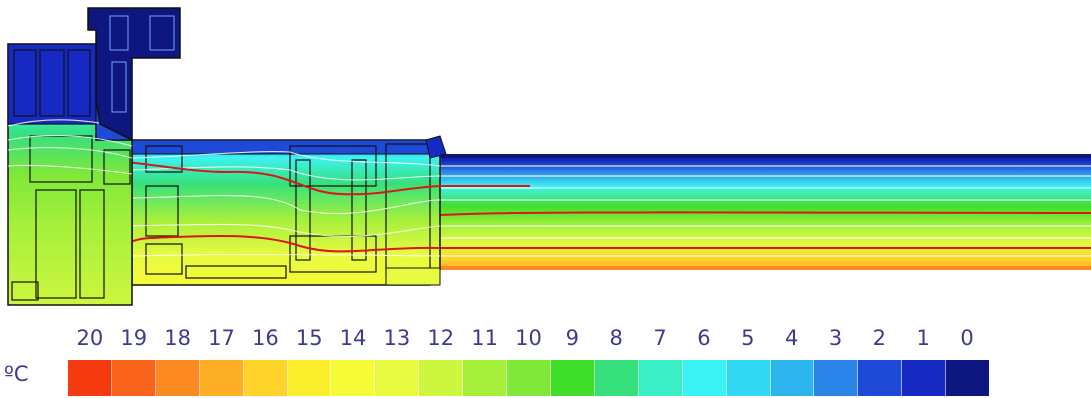 The width and height of the screenshot is (1091, 398). What do you see at coordinates (436, 147) in the screenshot?
I see `glazing-seal-top` at bounding box center [436, 147].